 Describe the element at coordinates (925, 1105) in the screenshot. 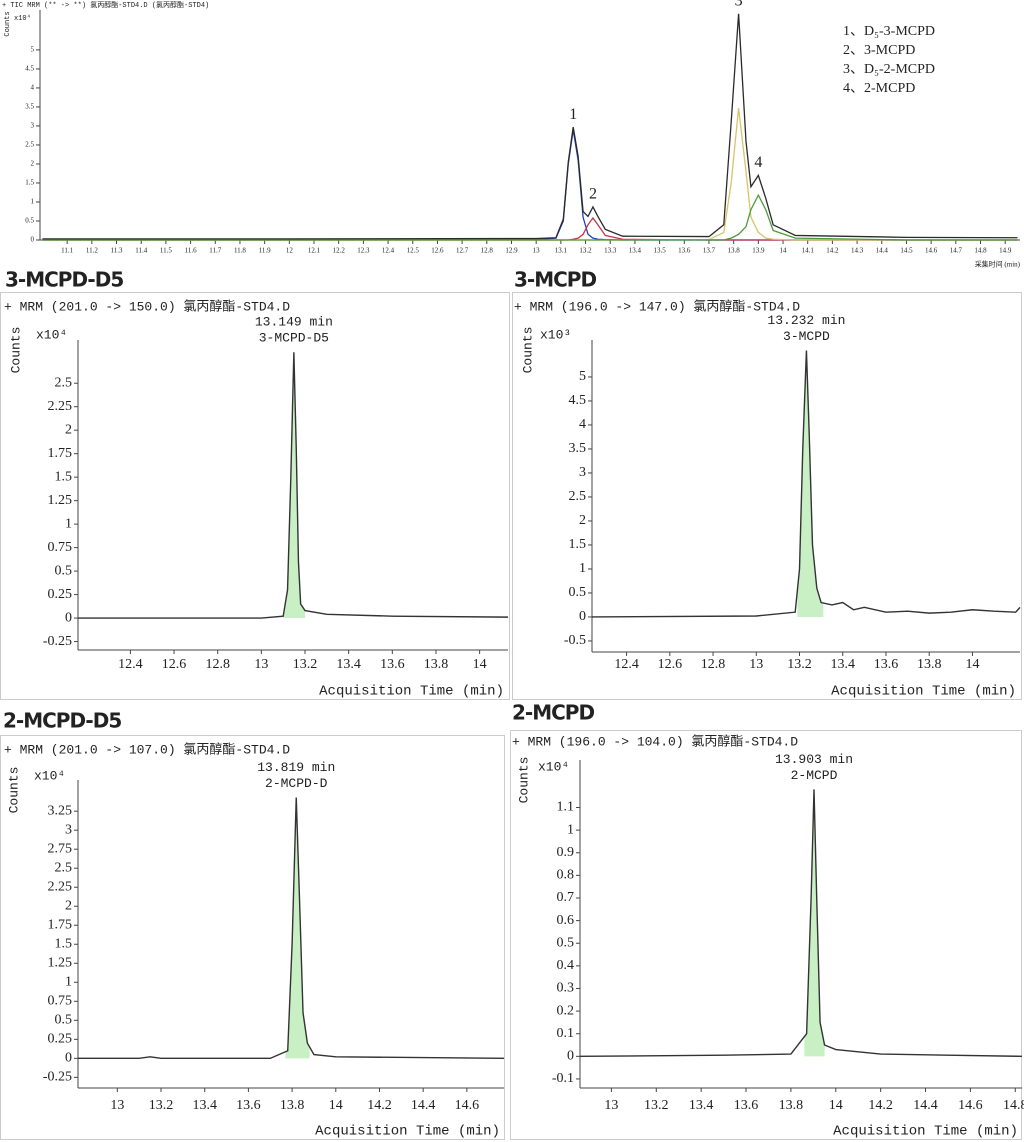

I see `x-tick-label: 14.4` at that location.